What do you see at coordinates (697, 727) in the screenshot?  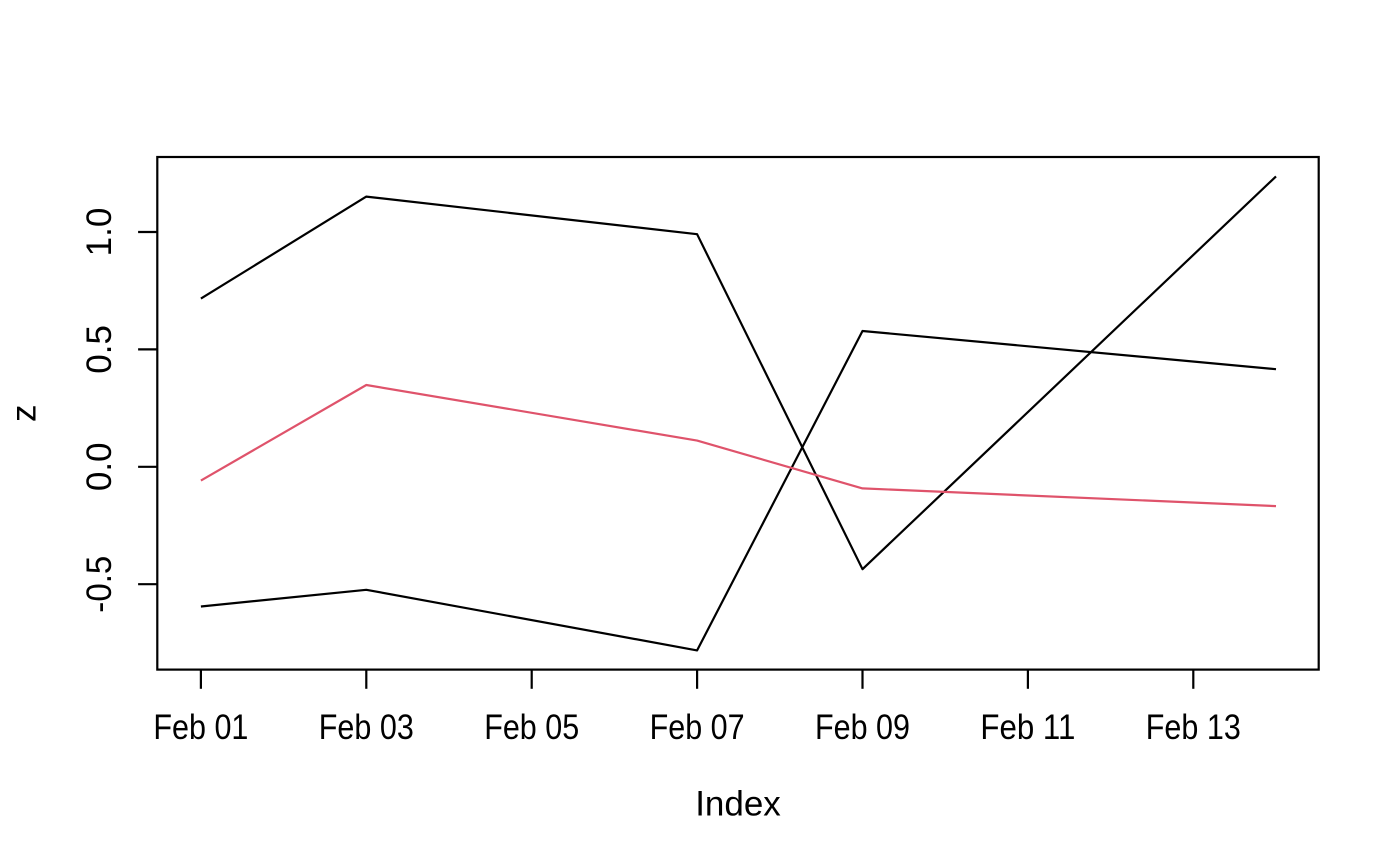 I see `svg-text: Feb 07` at bounding box center [697, 727].